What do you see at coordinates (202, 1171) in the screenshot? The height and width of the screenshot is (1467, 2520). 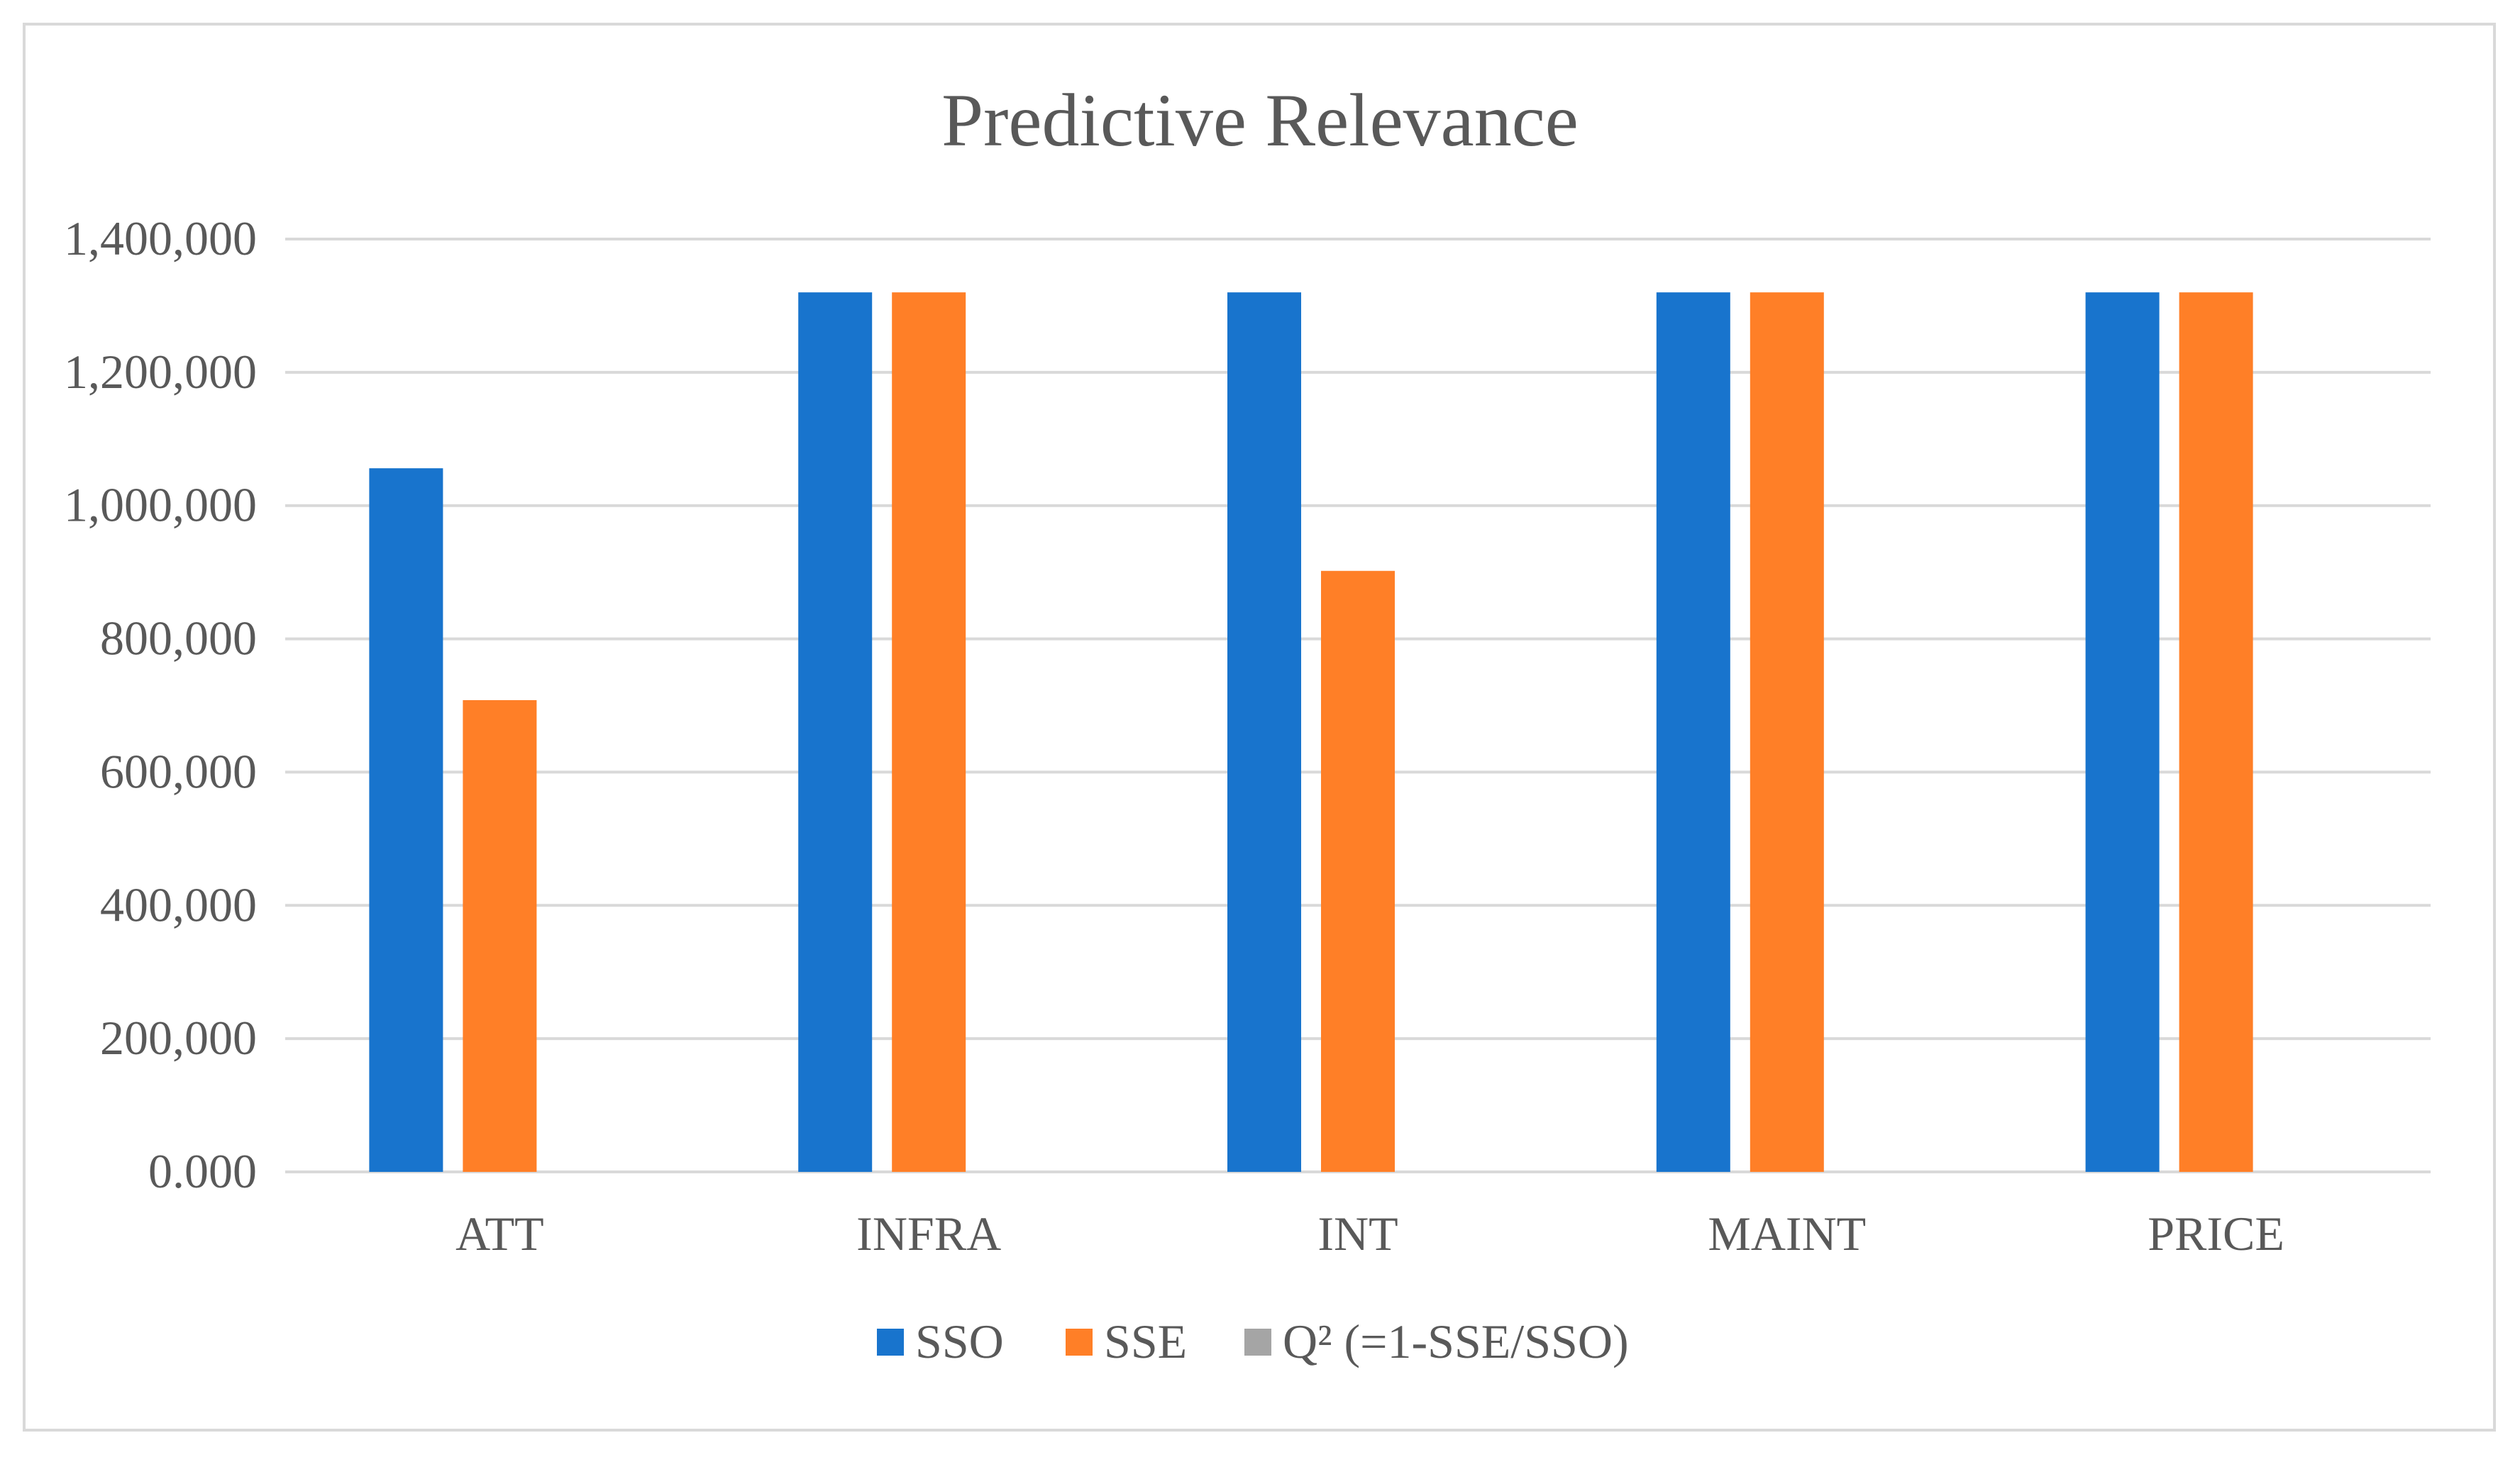 I see `y-tick-label: 0.000` at bounding box center [202, 1171].